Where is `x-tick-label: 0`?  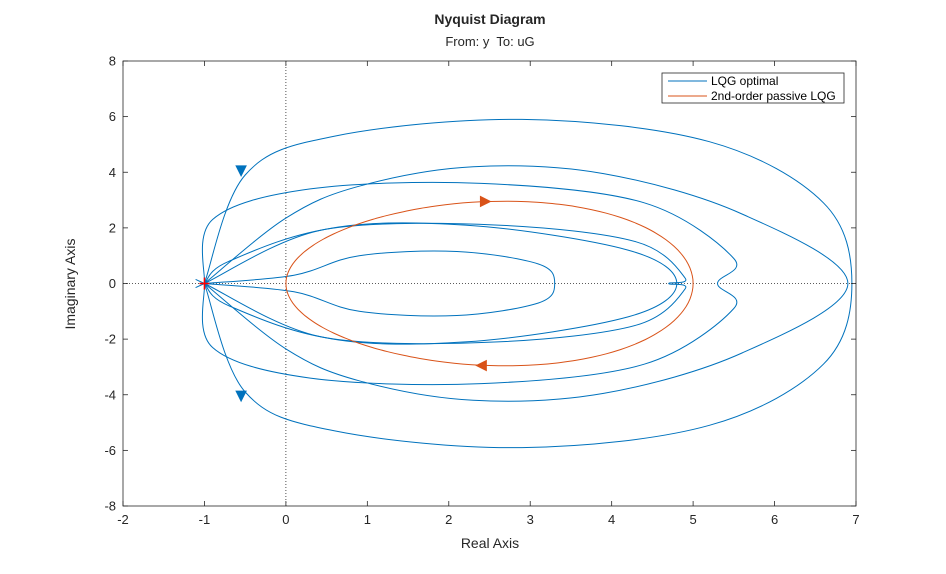 x-tick-label: 0 is located at coordinates (285, 519).